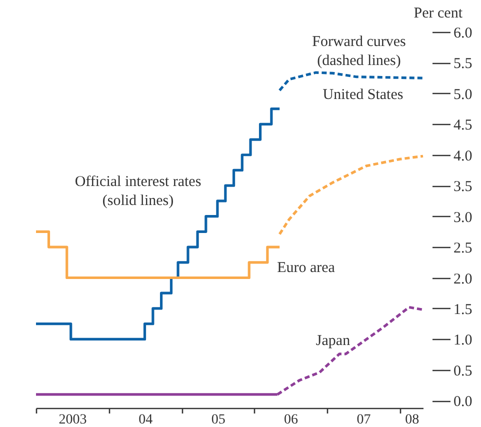 The image size is (481, 427). Describe the element at coordinates (463, 340) in the screenshot. I see `y-tick-label: 1.0` at that location.